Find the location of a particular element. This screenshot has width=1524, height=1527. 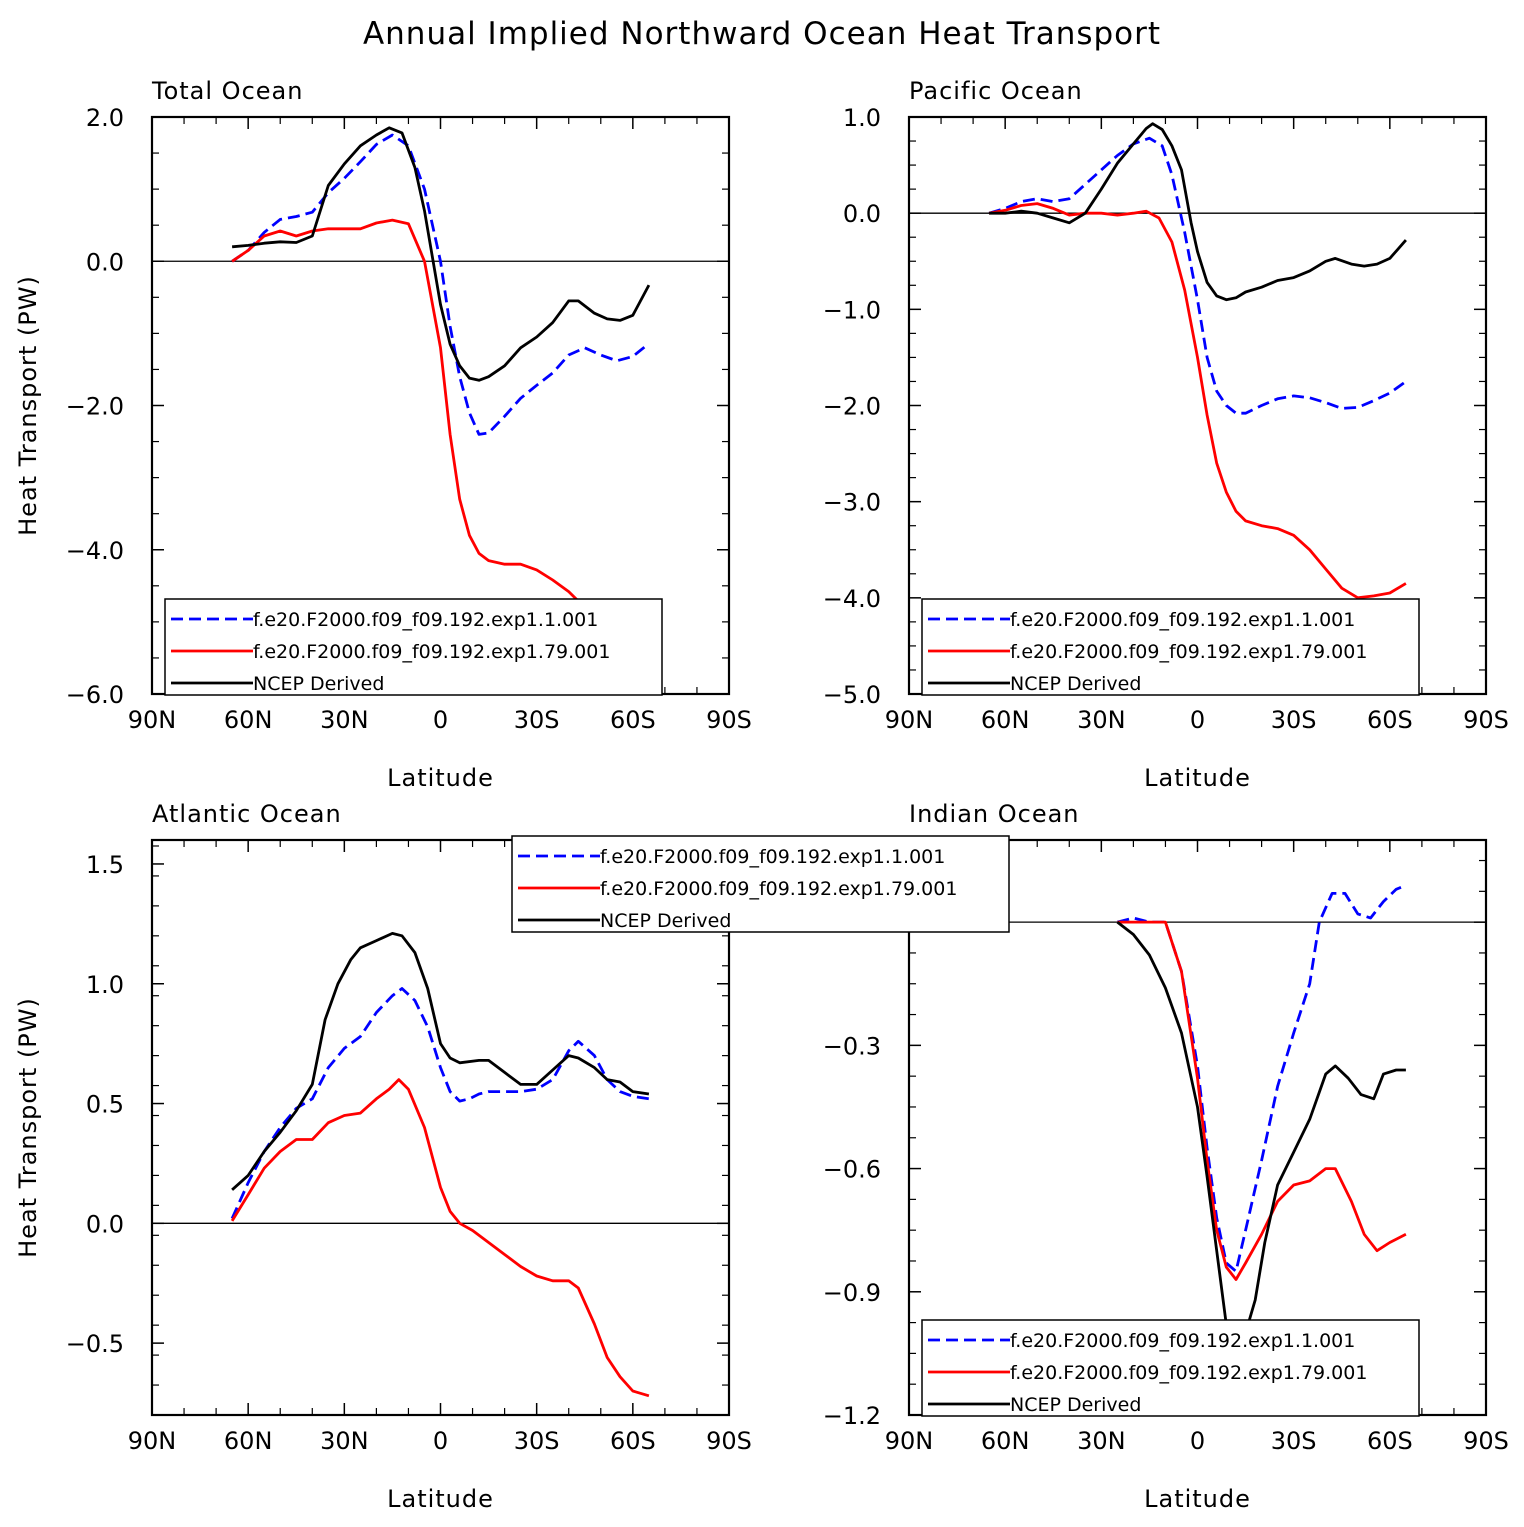

y-tick-label: −0.5 is located at coordinates (95, 1344).